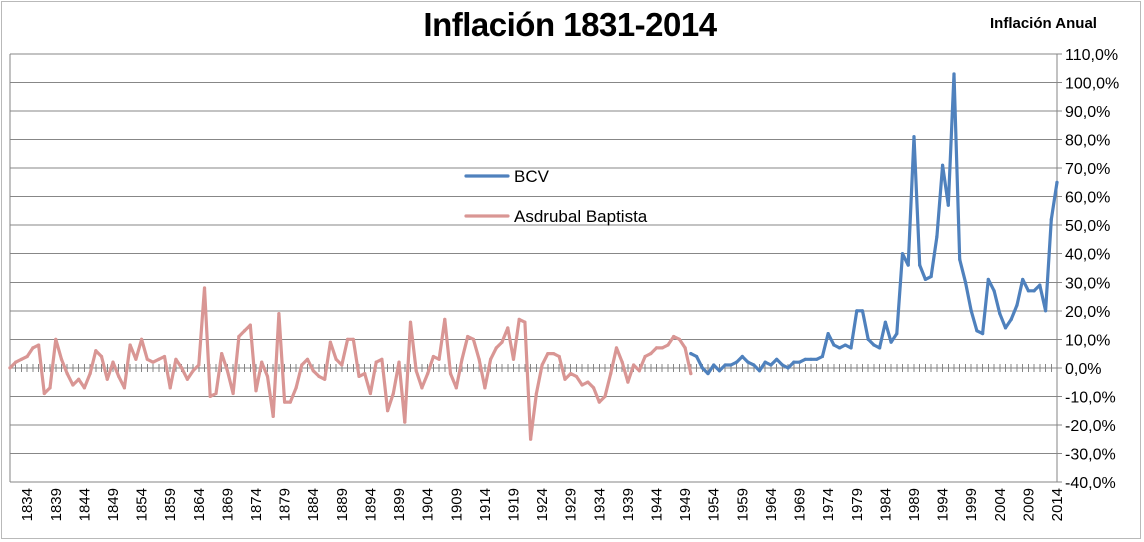 The image size is (1144, 542). What do you see at coordinates (1087, 226) in the screenshot?
I see `y-tick-label: 50,0%` at bounding box center [1087, 226].